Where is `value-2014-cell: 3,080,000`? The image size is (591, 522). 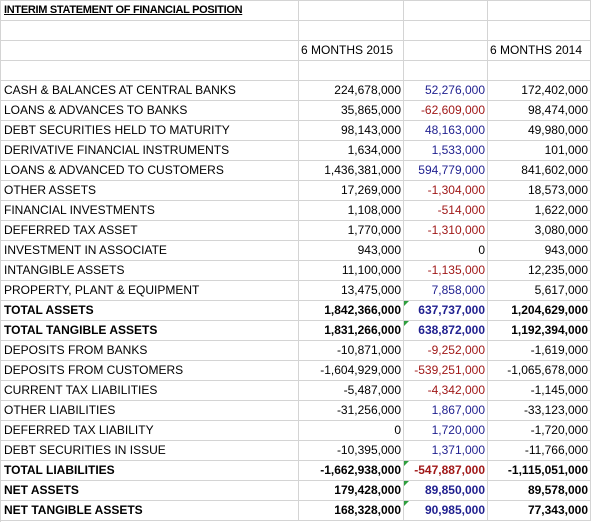 value-2014-cell: 3,080,000 is located at coordinates (539, 231).